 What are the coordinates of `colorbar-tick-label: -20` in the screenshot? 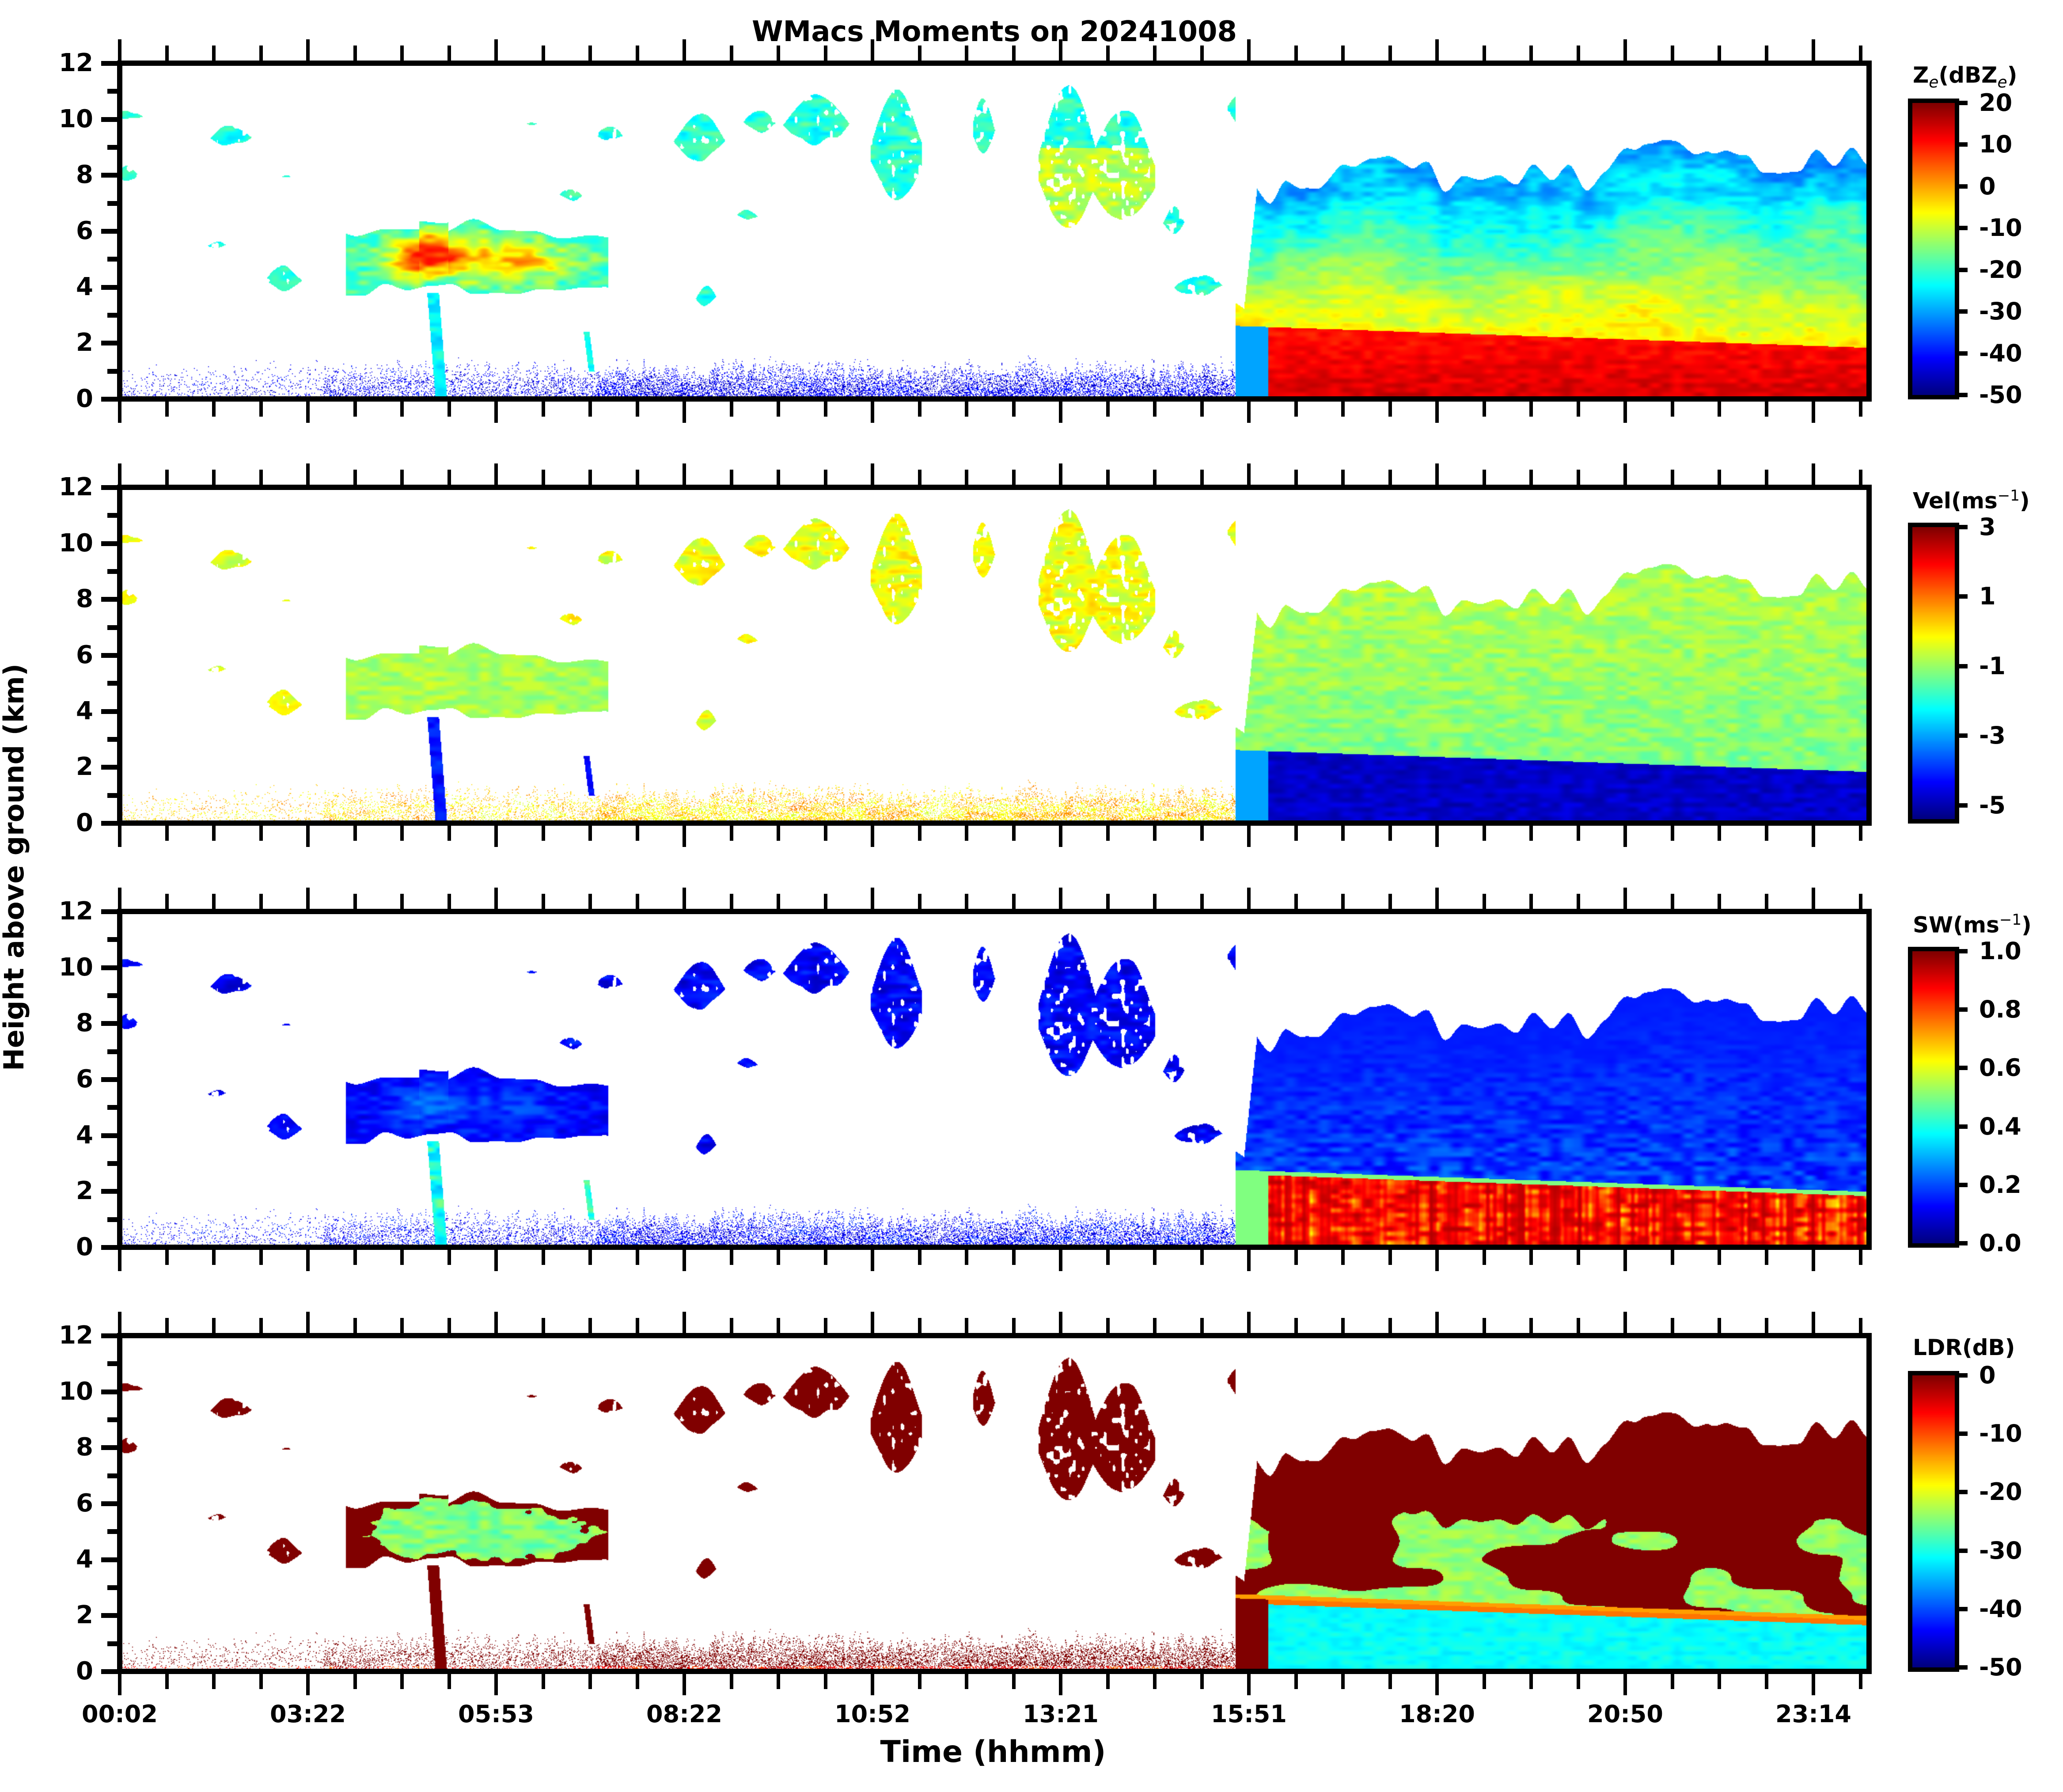 It's located at (2001, 1492).